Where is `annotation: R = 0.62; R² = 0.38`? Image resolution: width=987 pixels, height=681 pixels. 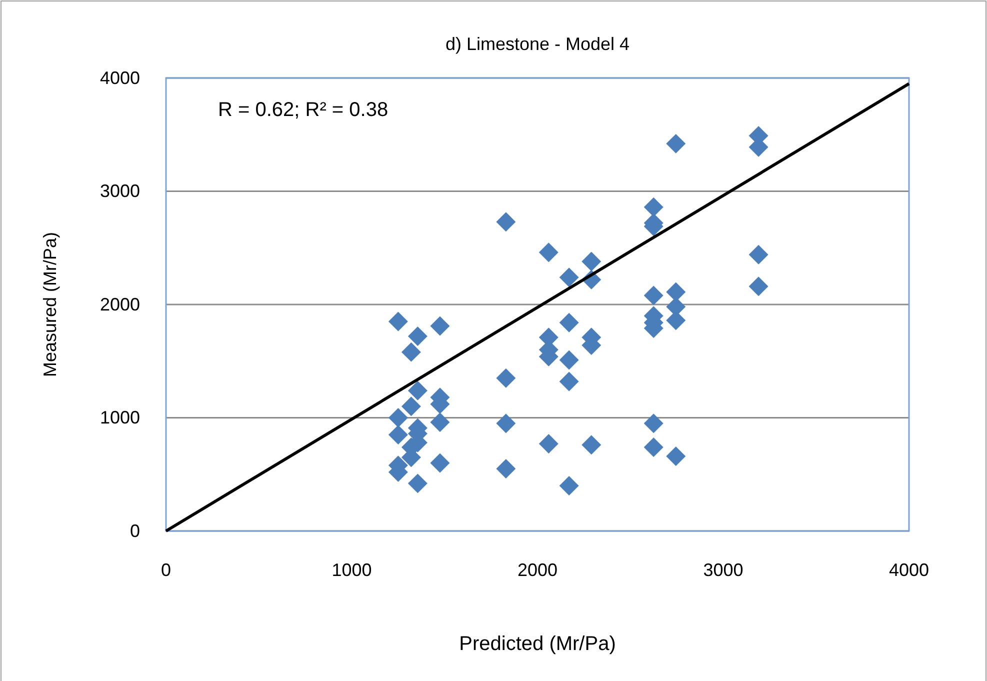
annotation: R = 0.62; R² = 0.38 is located at coordinates (303, 110).